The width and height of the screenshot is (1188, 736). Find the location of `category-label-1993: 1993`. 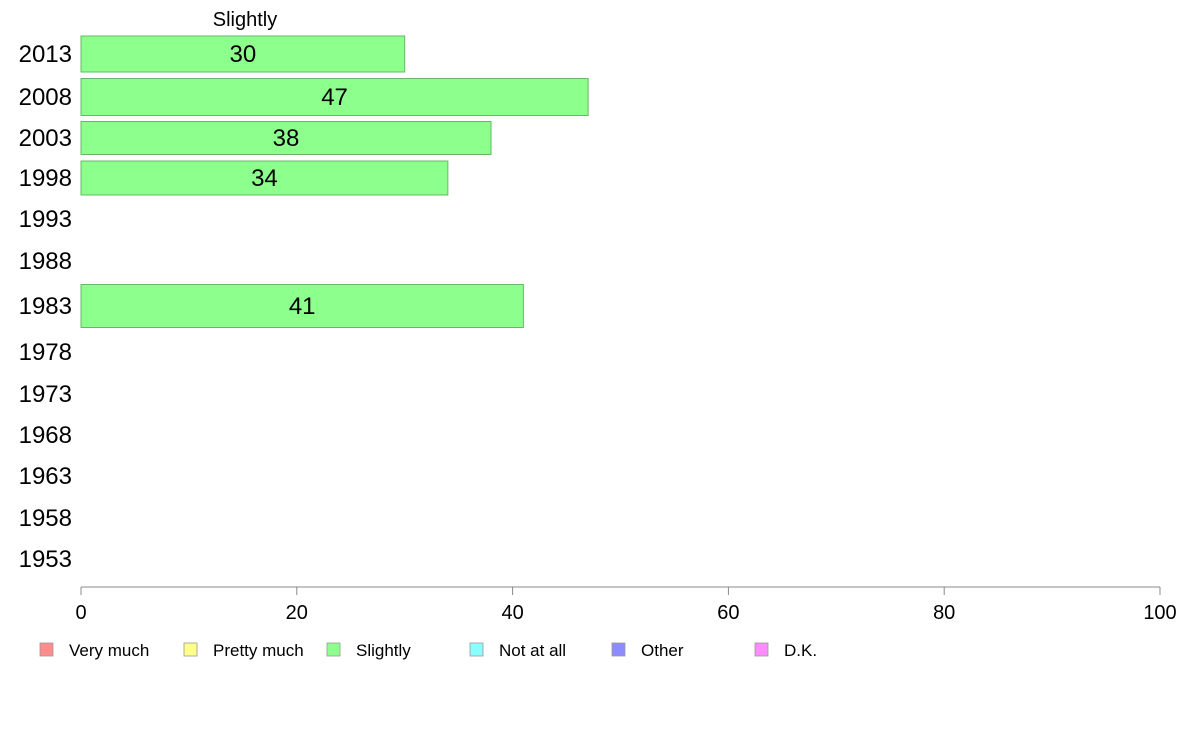

category-label-1993: 1993 is located at coordinates (45, 219).